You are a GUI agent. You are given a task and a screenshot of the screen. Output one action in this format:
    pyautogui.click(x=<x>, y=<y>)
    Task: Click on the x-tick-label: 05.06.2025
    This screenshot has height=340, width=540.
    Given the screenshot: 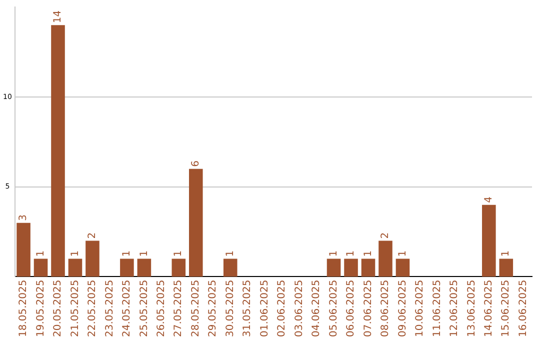 What is the action you would take?
    pyautogui.click(x=334, y=309)
    